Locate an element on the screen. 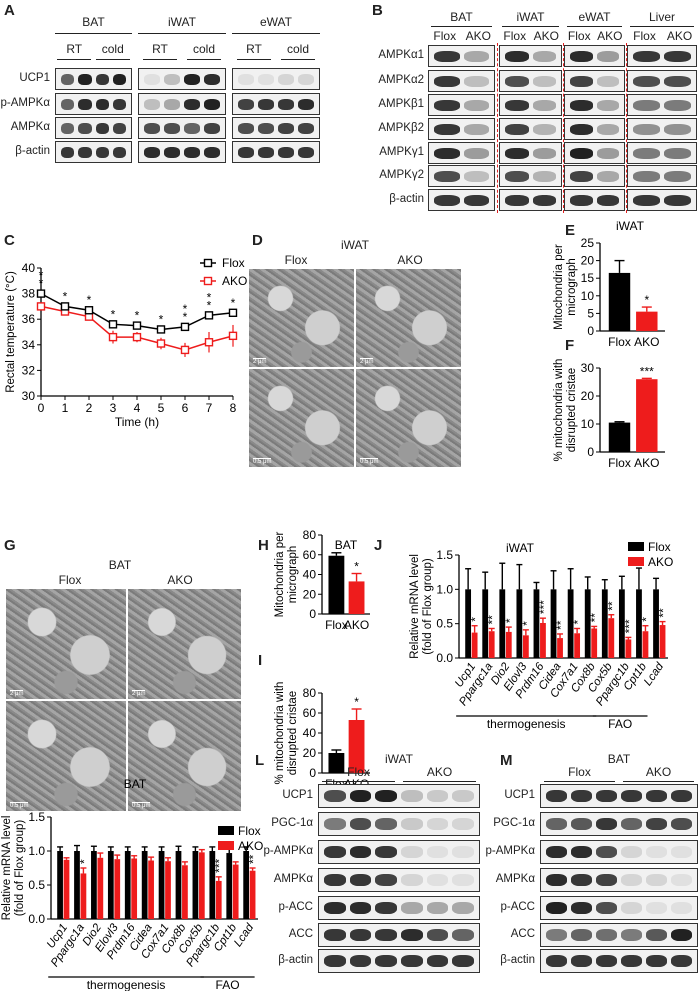  blot-genotype-label: AKO is located at coordinates (658, 772).